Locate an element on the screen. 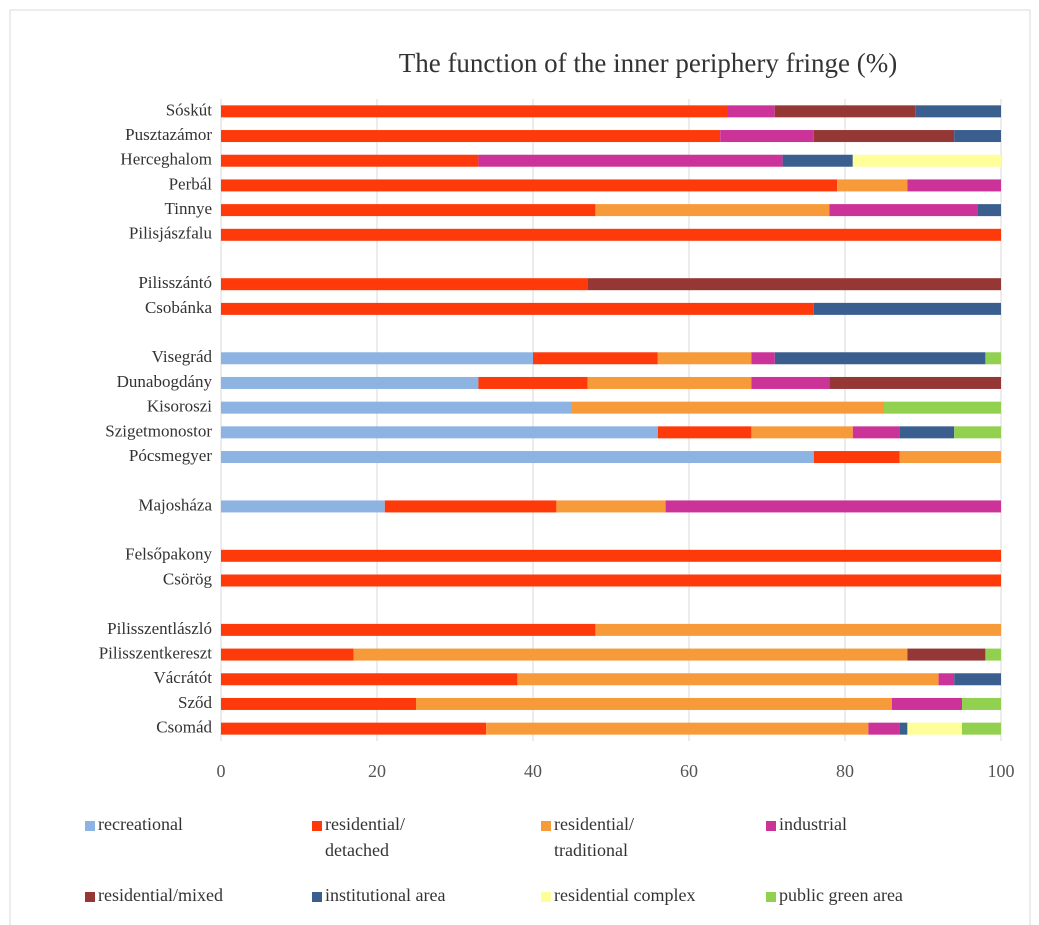 The image size is (1039, 925). y-tick-label: Szigetmonostor is located at coordinates (158, 430).